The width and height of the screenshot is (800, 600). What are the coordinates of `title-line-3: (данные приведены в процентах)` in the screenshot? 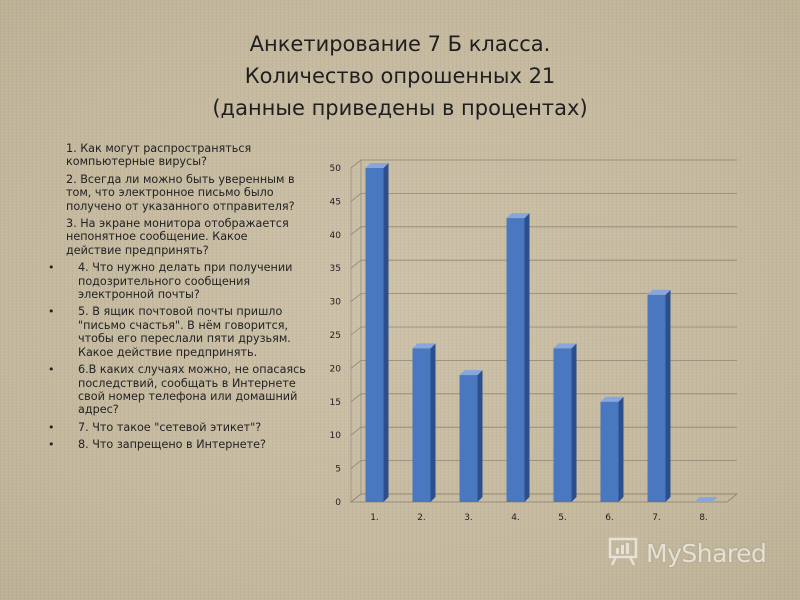 It's located at (400, 108).